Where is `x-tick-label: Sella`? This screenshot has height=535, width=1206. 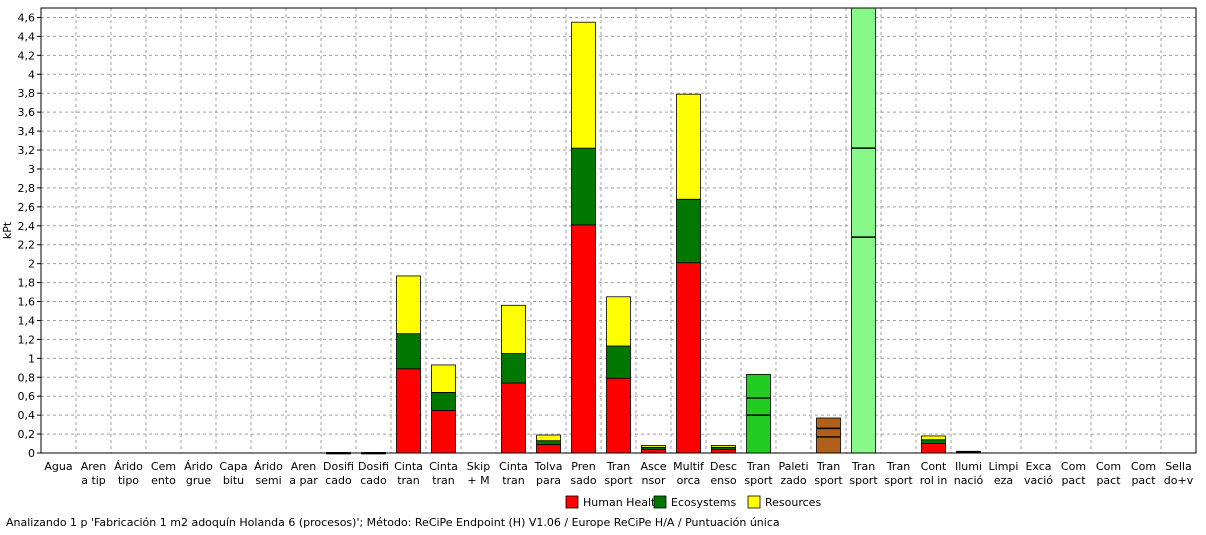 x-tick-label: Sella is located at coordinates (1178, 466).